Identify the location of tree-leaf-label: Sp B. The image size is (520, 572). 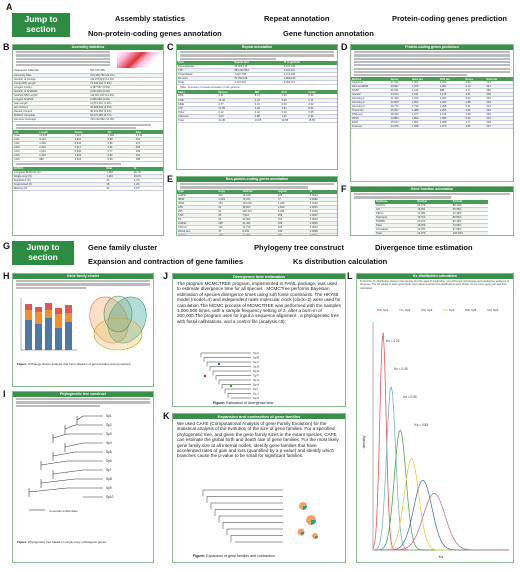
(256, 358).